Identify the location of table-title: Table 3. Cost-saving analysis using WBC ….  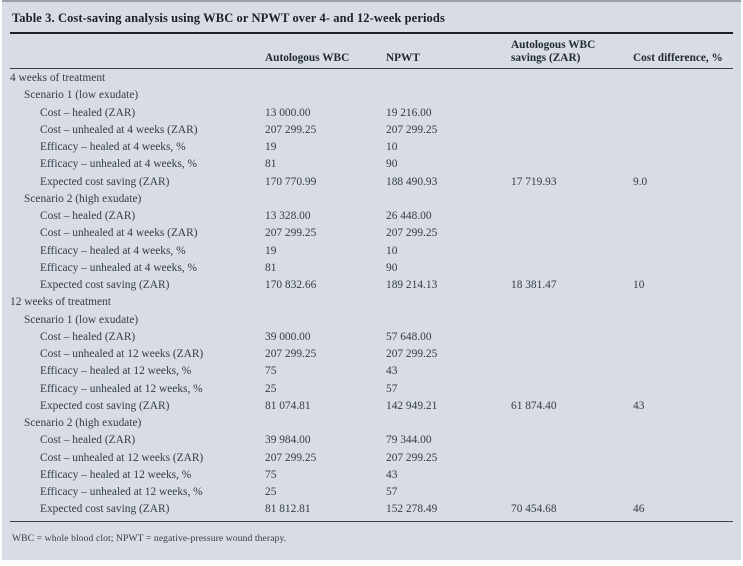
(228, 18).